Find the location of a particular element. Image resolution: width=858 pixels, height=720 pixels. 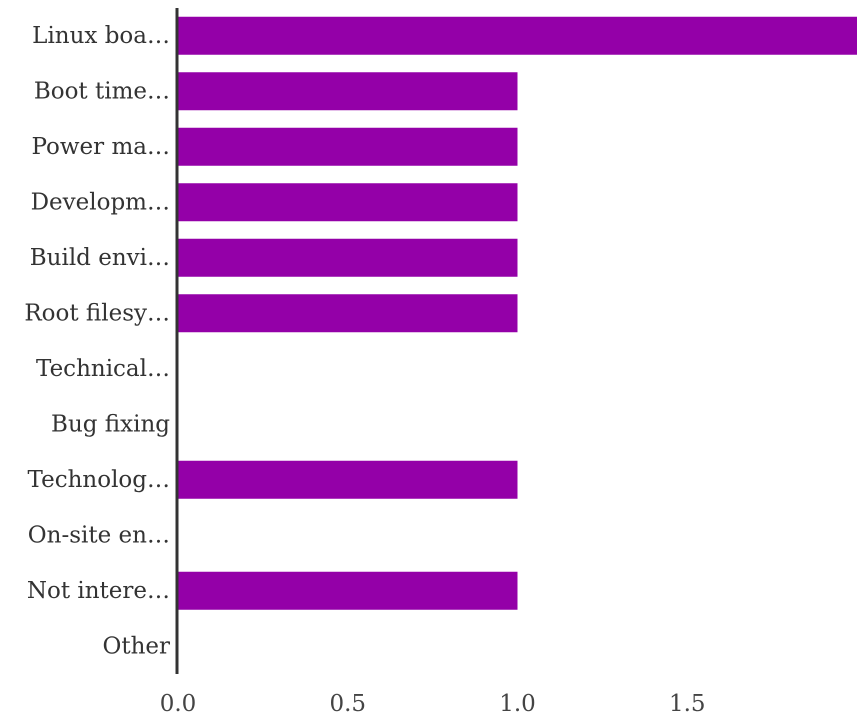

x-tick-label: 0.0 is located at coordinates (178, 704).